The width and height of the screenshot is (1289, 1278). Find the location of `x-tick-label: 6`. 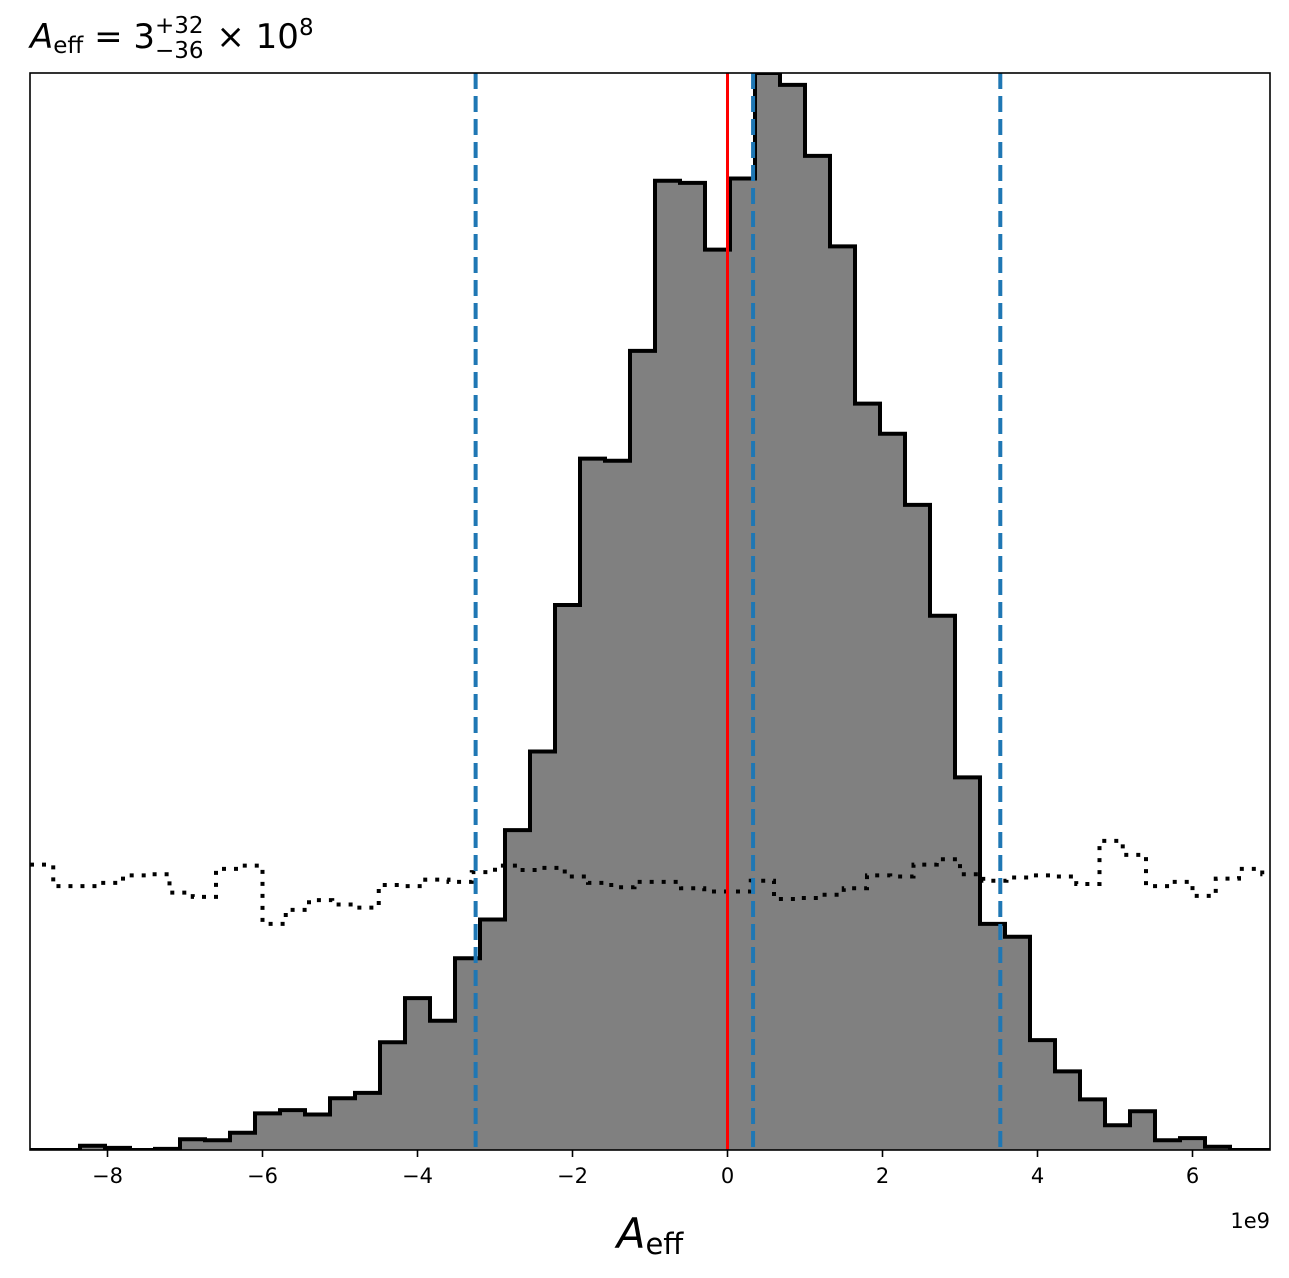

x-tick-label: 6 is located at coordinates (1192, 1176).